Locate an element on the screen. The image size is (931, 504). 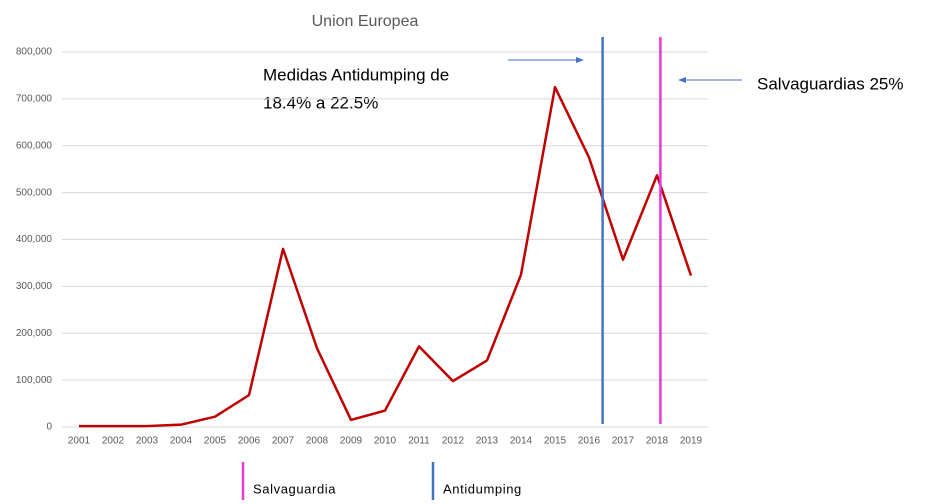
x-tick-label: 2002 is located at coordinates (113, 441).